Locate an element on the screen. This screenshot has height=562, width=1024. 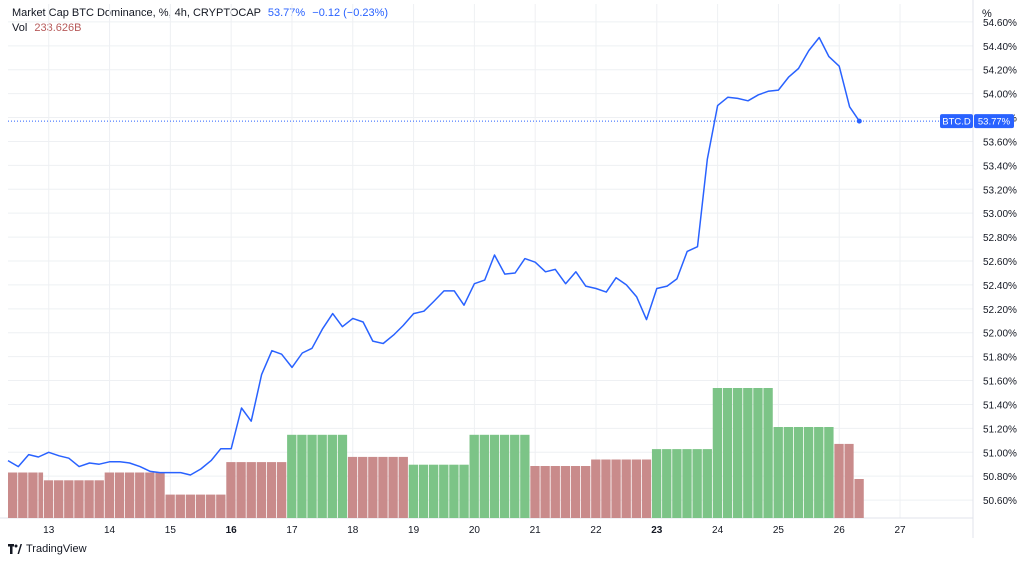
price-change: −0.12 (−0.23%) is located at coordinates (350, 13).